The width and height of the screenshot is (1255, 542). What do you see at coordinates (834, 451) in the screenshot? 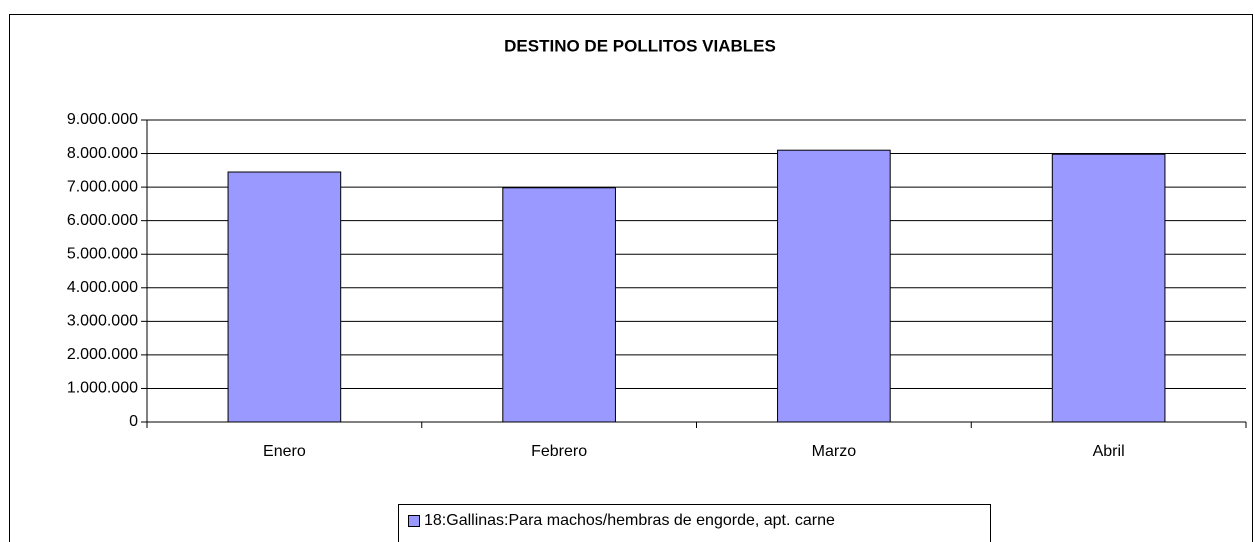
I see `x-tick-label: Marzo` at bounding box center [834, 451].